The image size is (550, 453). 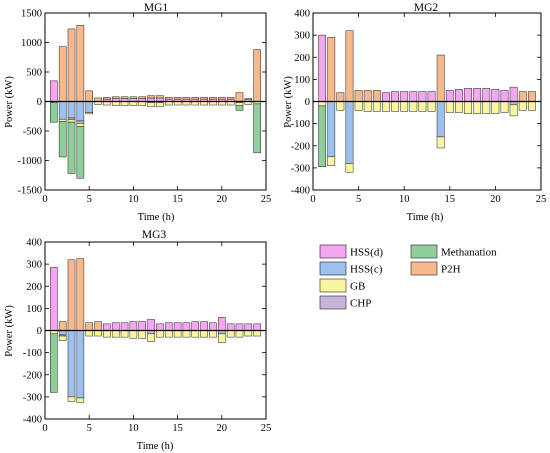 I want to click on y-tick-label: 0, so click(x=39, y=331).